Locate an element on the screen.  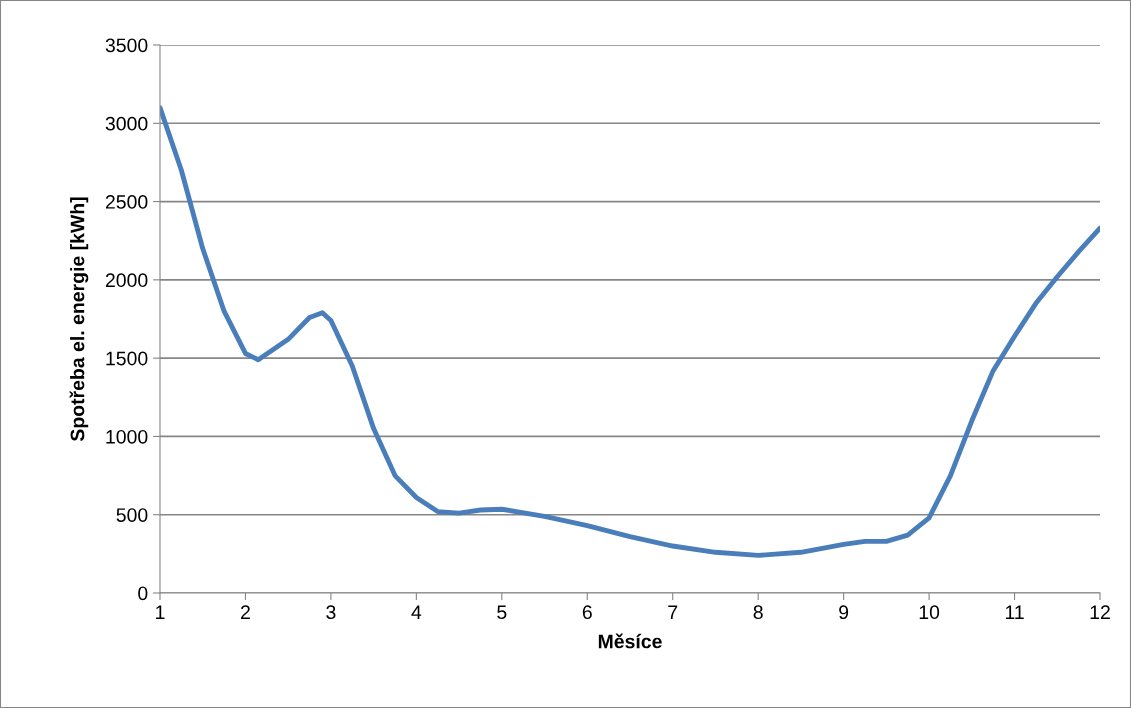
x-tick-label: 5 is located at coordinates (502, 612).